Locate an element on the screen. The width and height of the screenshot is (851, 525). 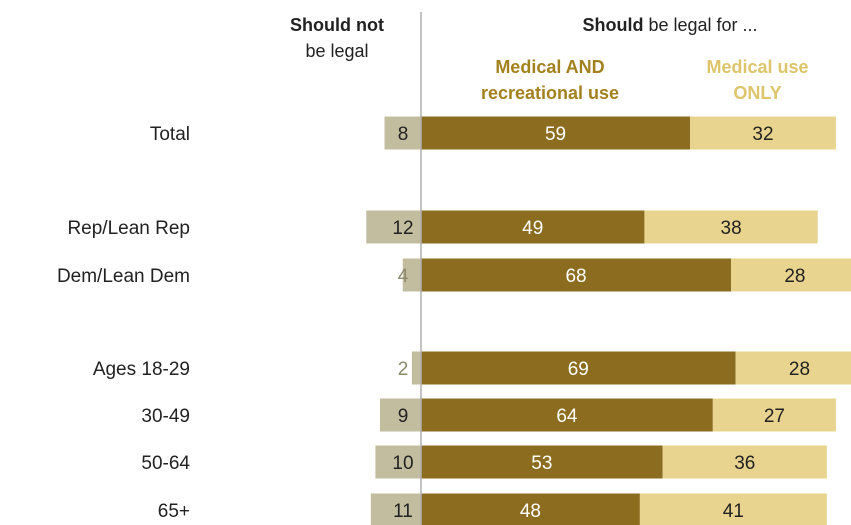
value-med-only: 38 is located at coordinates (731, 228).